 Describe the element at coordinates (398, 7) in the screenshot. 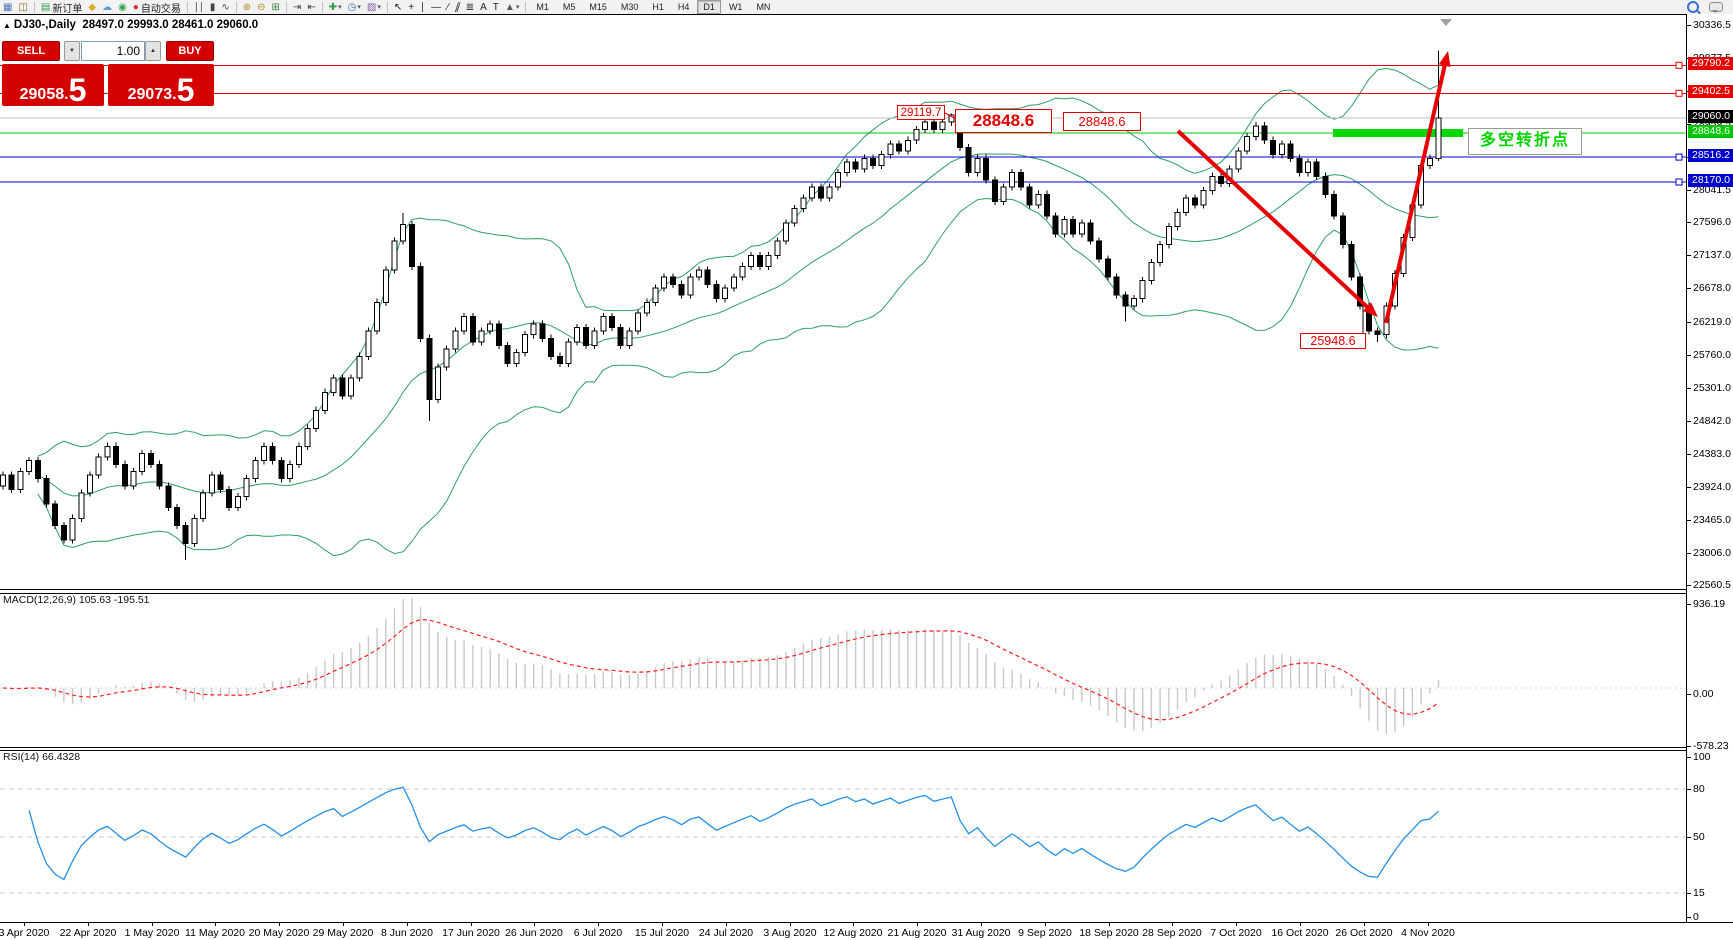

I see `cursor-icon: ↖` at that location.